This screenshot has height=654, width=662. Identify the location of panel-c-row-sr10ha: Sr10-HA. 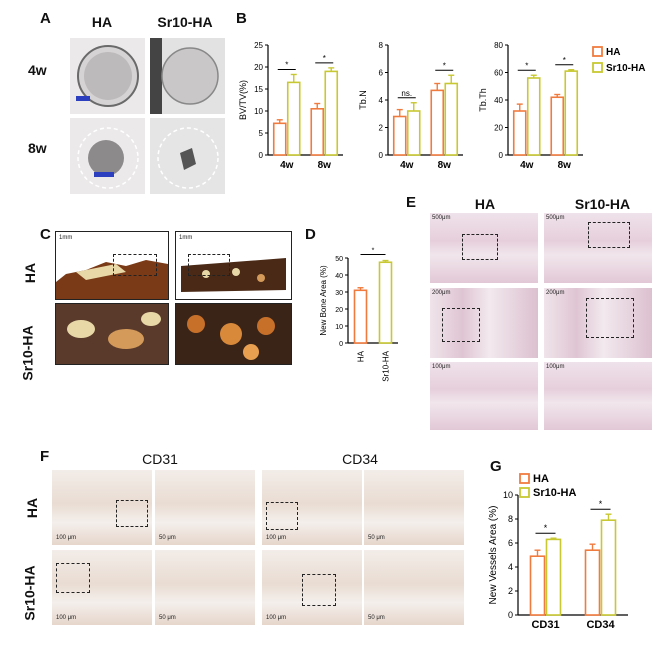
(27, 353).